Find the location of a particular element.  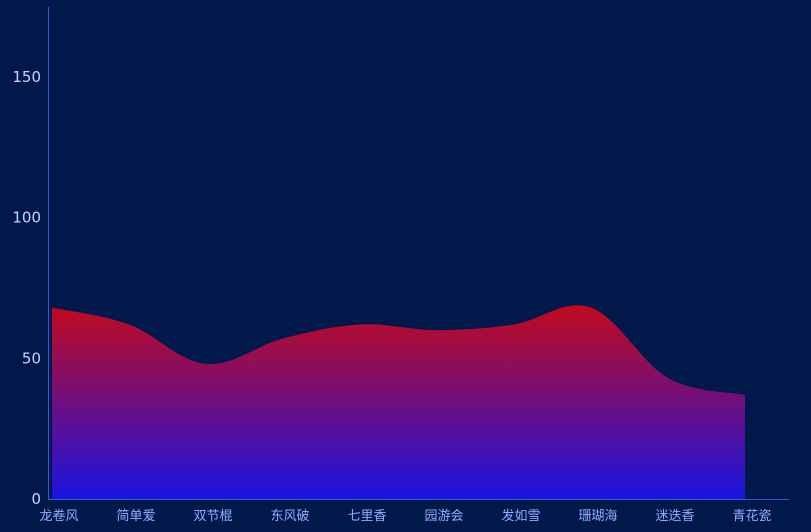

y-tick-label: 150 is located at coordinates (26, 77).